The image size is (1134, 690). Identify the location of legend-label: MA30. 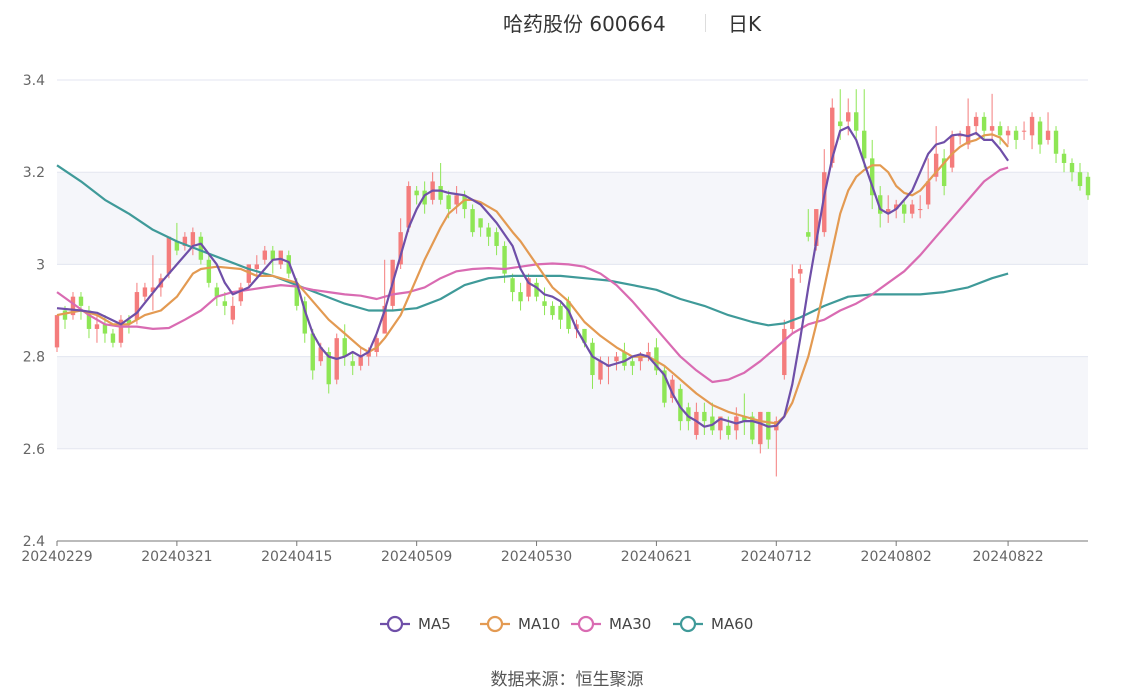
(630, 624).